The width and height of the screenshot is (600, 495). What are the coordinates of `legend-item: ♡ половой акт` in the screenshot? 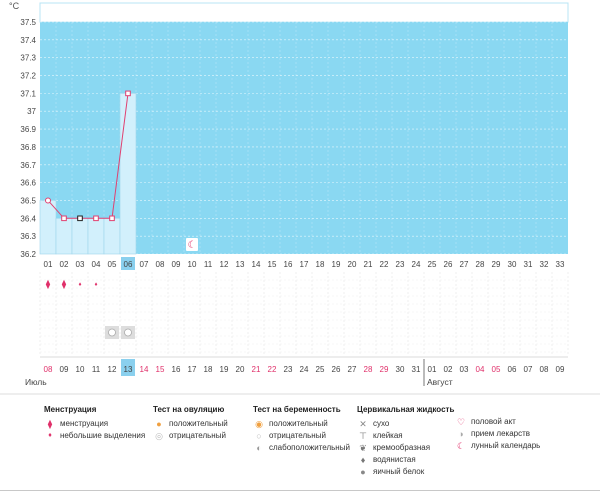 It's located at (497, 422).